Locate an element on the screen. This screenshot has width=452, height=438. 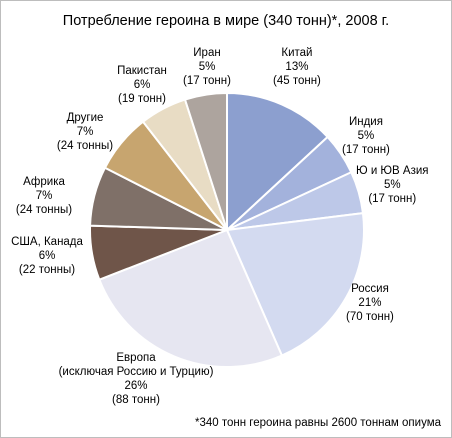
label-iran: Иран 5% (17 тонн) is located at coordinates (207, 67).